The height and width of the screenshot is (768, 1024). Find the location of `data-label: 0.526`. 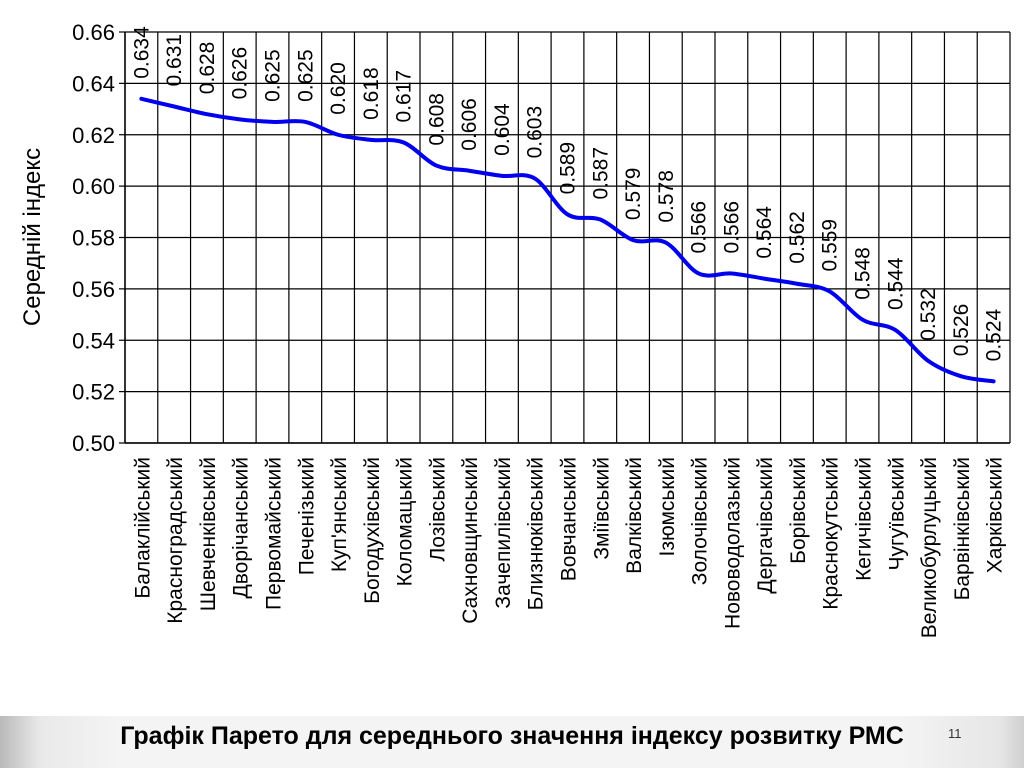

data-label: 0.526 is located at coordinates (961, 330).